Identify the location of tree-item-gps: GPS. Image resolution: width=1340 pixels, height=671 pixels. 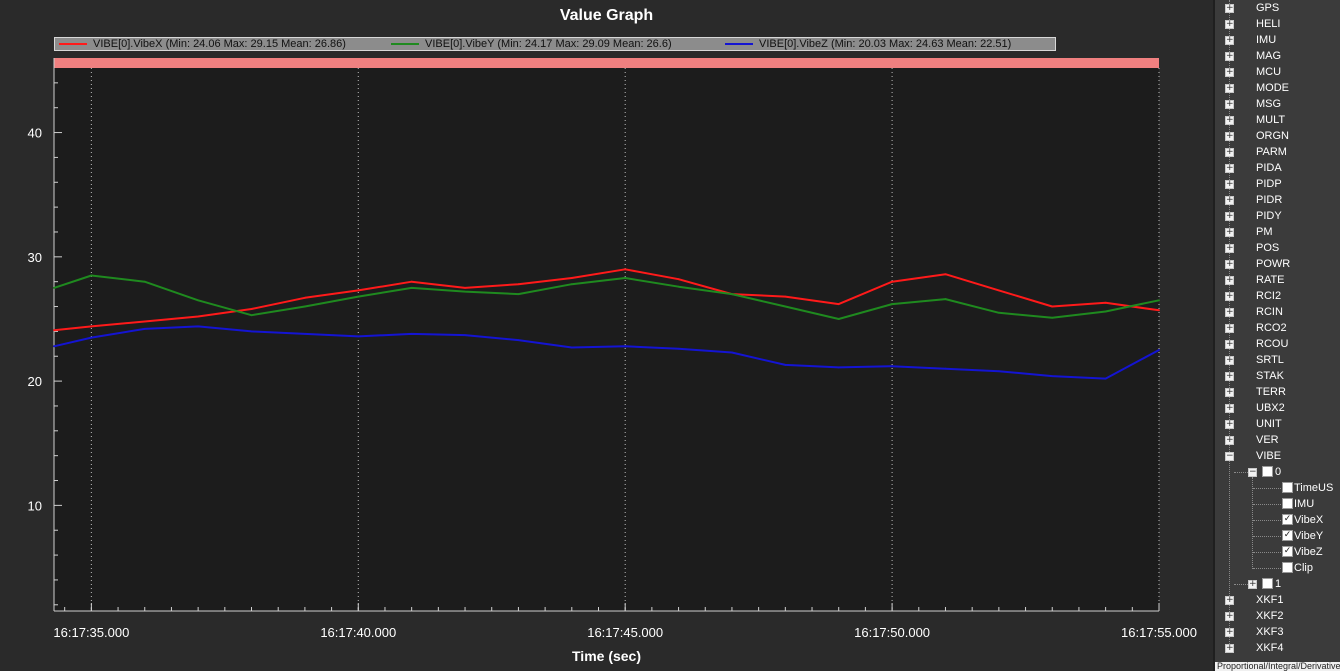
(1268, 8).